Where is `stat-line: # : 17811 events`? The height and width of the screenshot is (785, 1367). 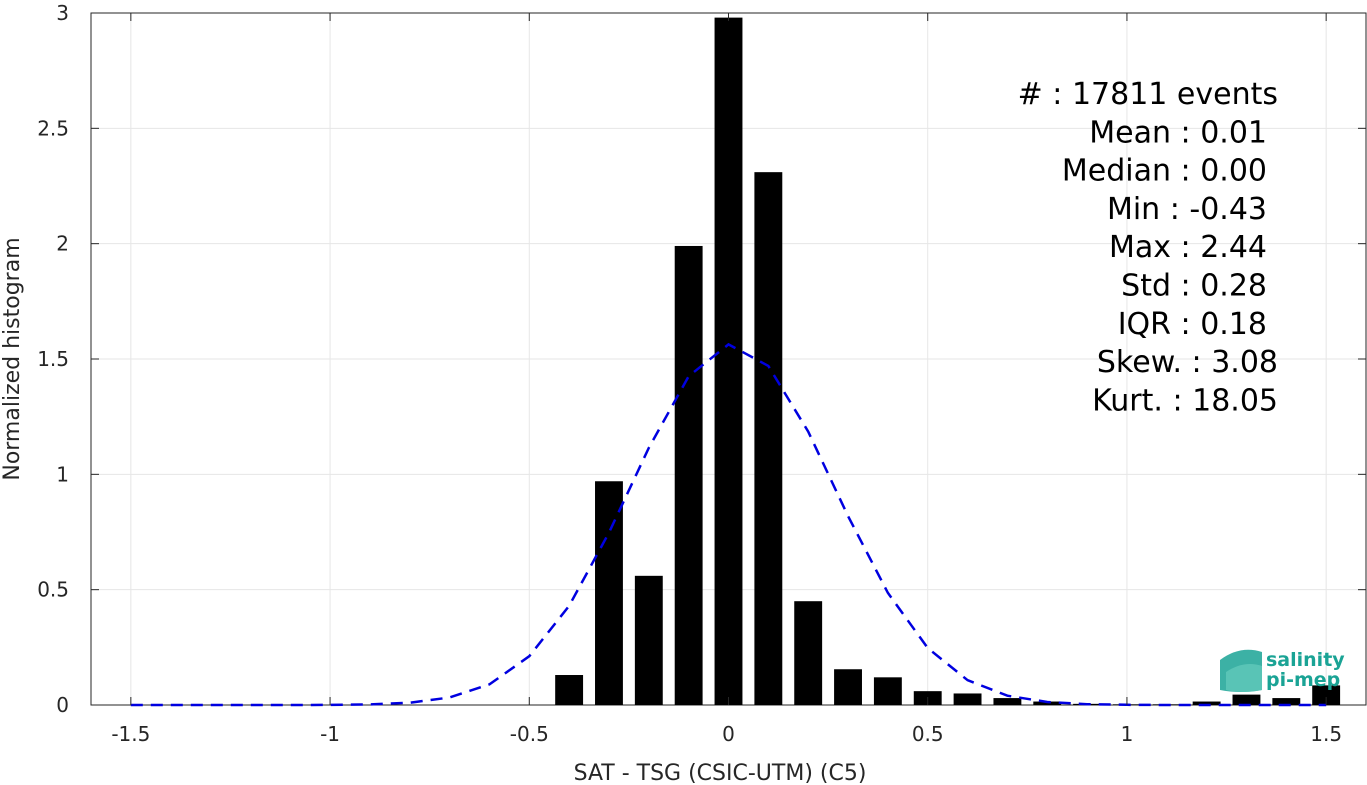 stat-line: # : 17811 events is located at coordinates (1148, 94).